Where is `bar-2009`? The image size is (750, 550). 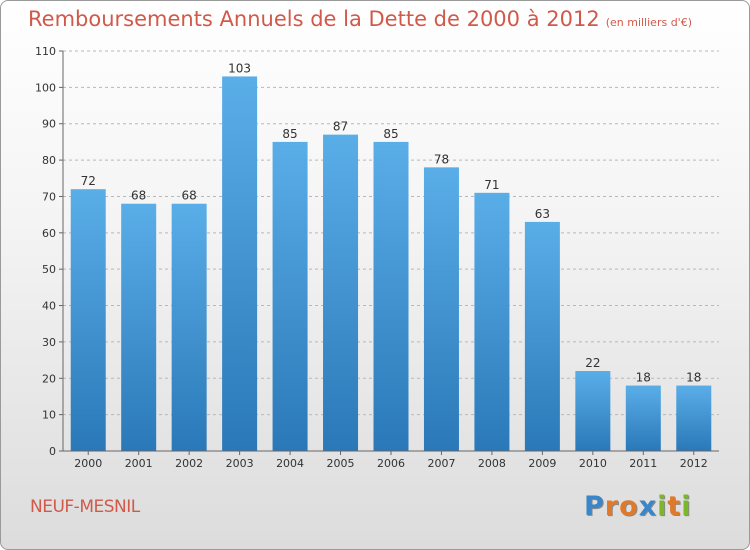 bar-2009 is located at coordinates (542, 336).